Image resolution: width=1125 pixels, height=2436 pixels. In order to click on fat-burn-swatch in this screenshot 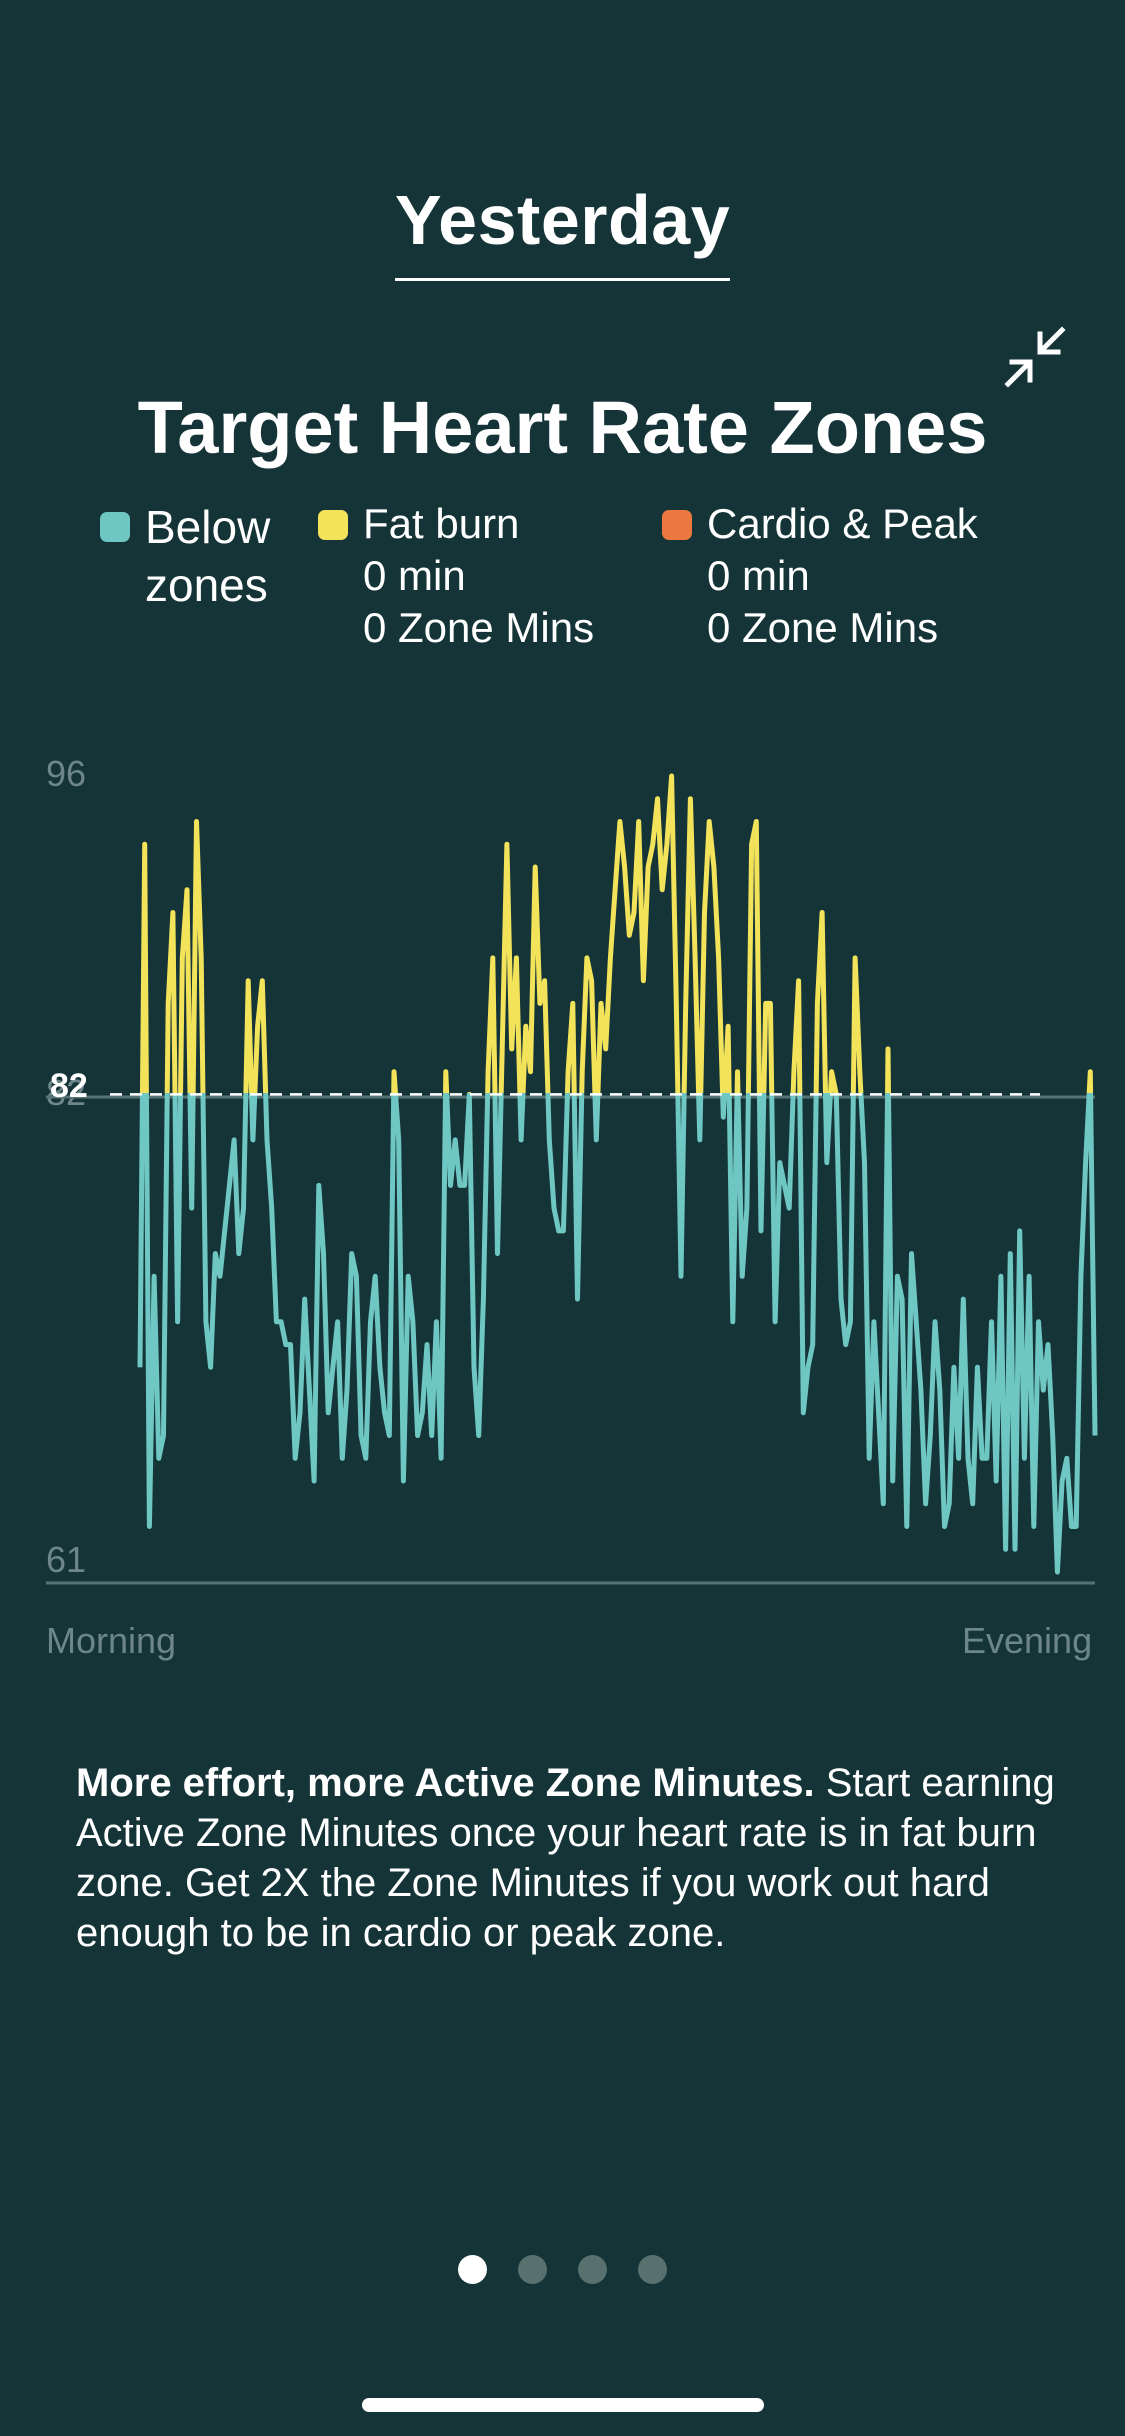, I will do `click(333, 525)`.